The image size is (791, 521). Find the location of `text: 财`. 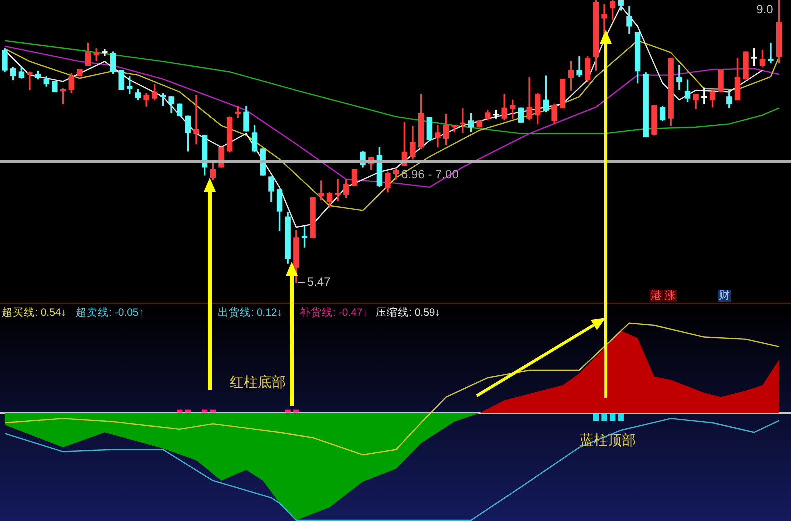

text: 财 is located at coordinates (724, 296).